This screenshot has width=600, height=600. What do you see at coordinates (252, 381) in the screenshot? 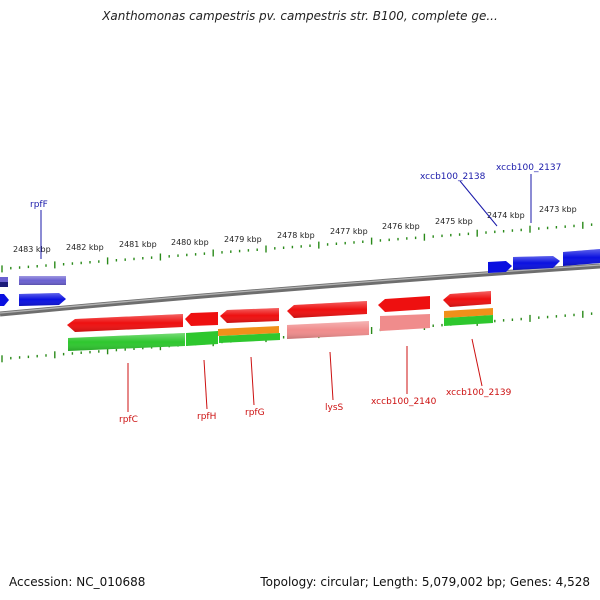
I see `leader-rpfg` at bounding box center [252, 381].